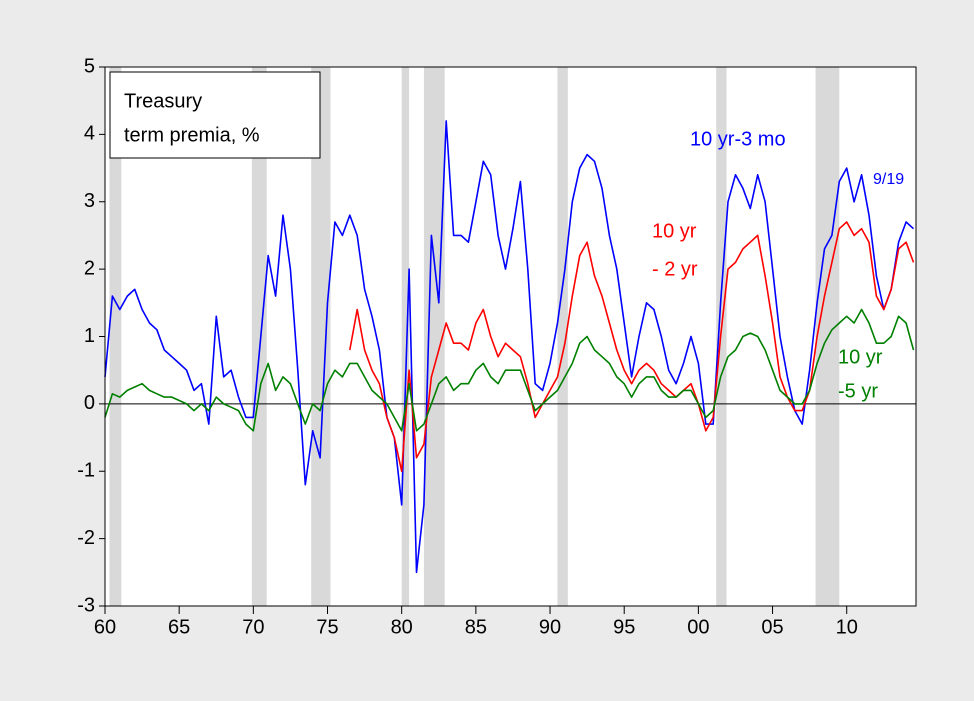  What do you see at coordinates (105, 627) in the screenshot?
I see `x-tick-label: 60` at bounding box center [105, 627].